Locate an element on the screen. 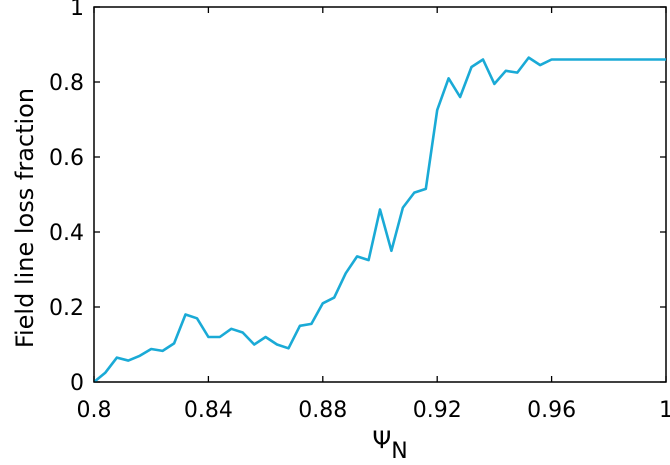 Image resolution: width=670 pixels, height=465 pixels. x-axis-label-subscript: N is located at coordinates (399, 451).